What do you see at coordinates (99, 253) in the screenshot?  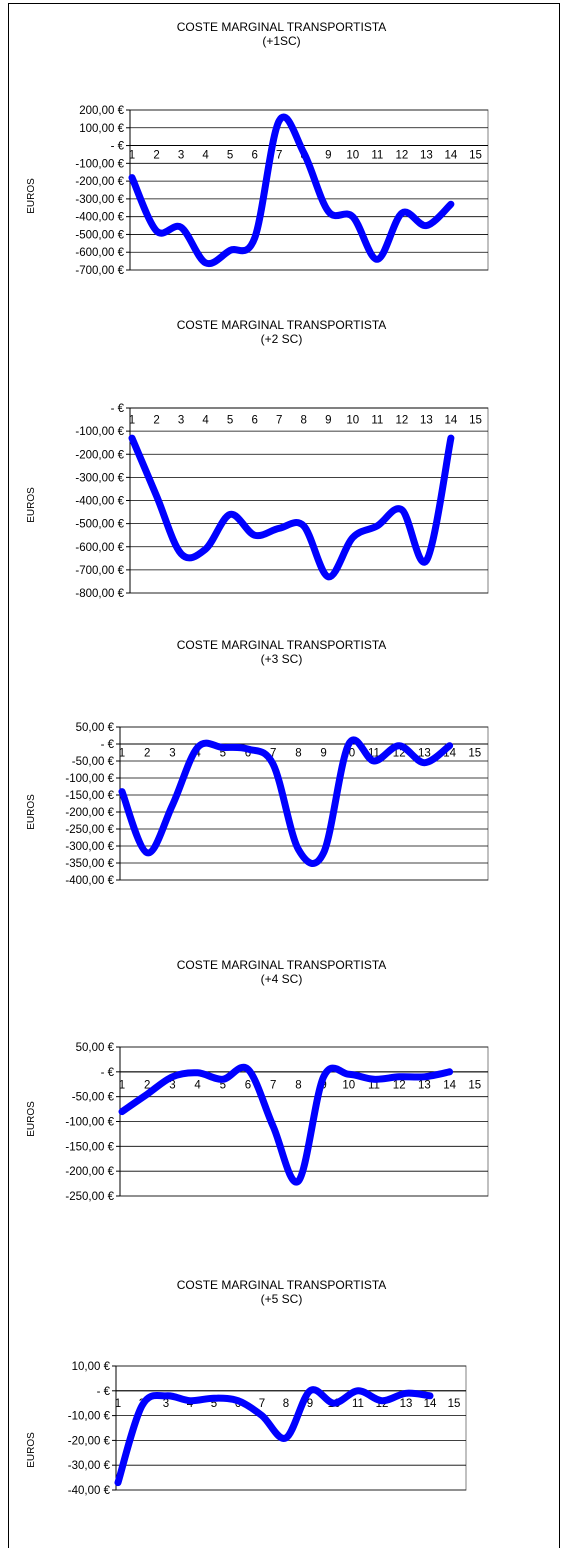 I see `y-tick-label: -600,00 €` at bounding box center [99, 253].